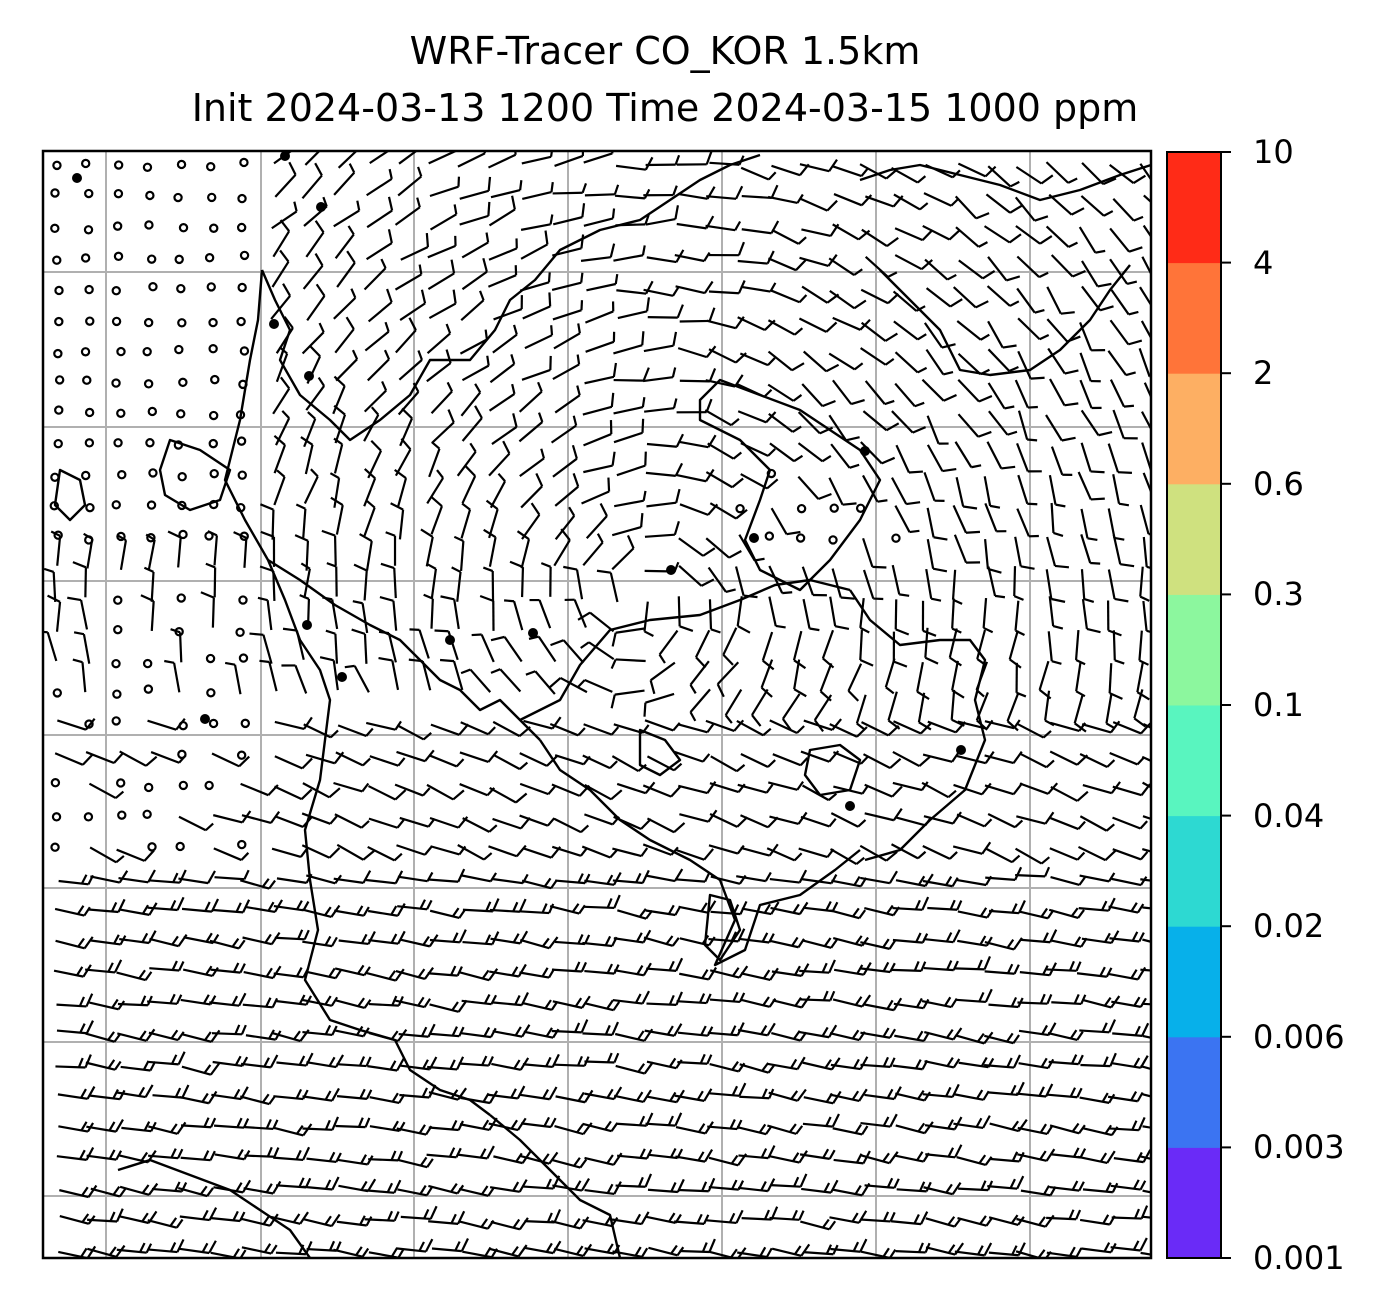  What do you see at coordinates (1273, 152) in the screenshot?
I see `colorbar-tick-label: 10` at bounding box center [1273, 152].